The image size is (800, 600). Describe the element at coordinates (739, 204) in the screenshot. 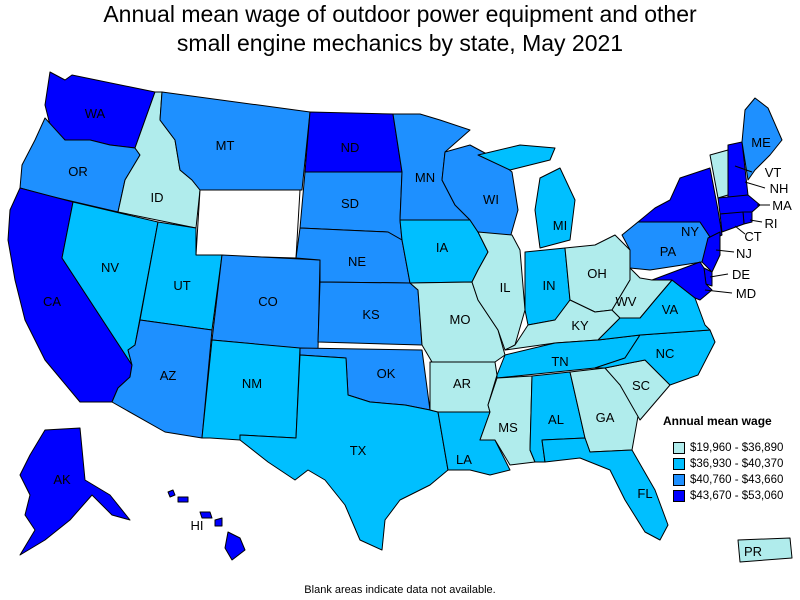

I see `state-ma` at that location.